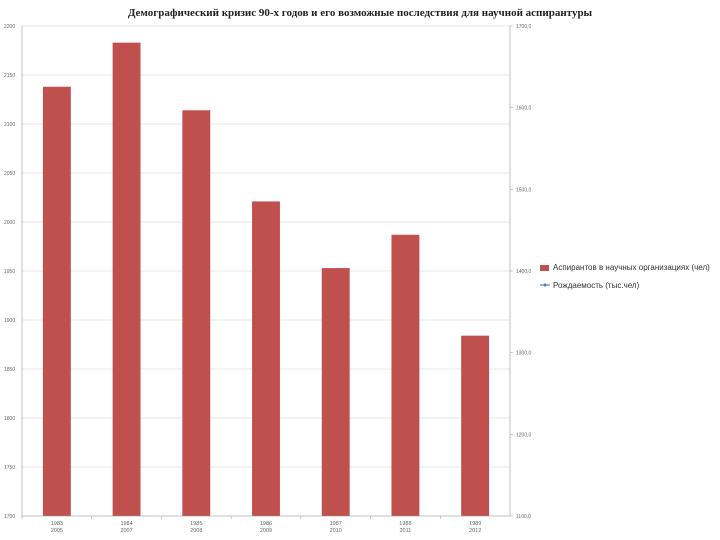 The image size is (720, 540). Describe the element at coordinates (126, 531) in the screenshot. I see `x-tick-label-bottom: 2007` at that location.